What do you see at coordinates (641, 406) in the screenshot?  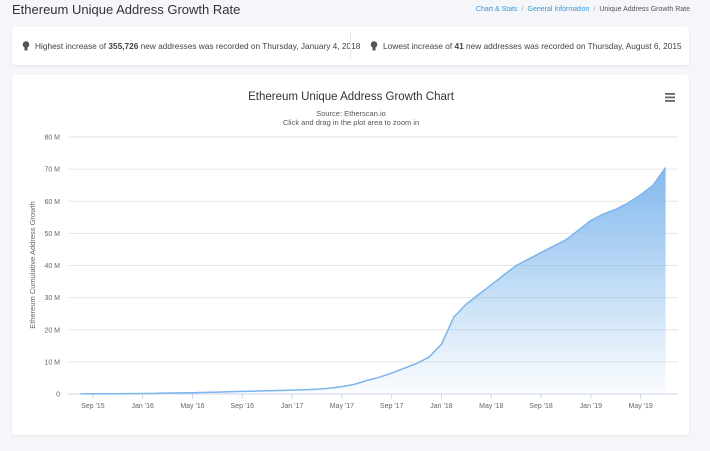 I see `x-tick-label: May '19` at bounding box center [641, 406].